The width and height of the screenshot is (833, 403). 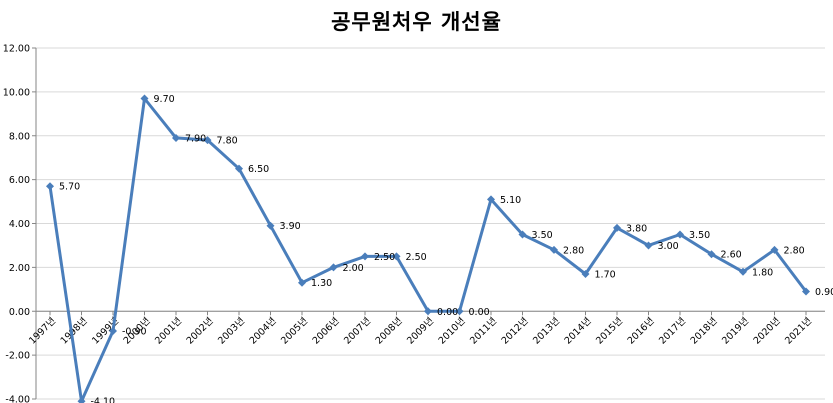 I want to click on y-tick-label: 4.00, so click(x=19, y=224).